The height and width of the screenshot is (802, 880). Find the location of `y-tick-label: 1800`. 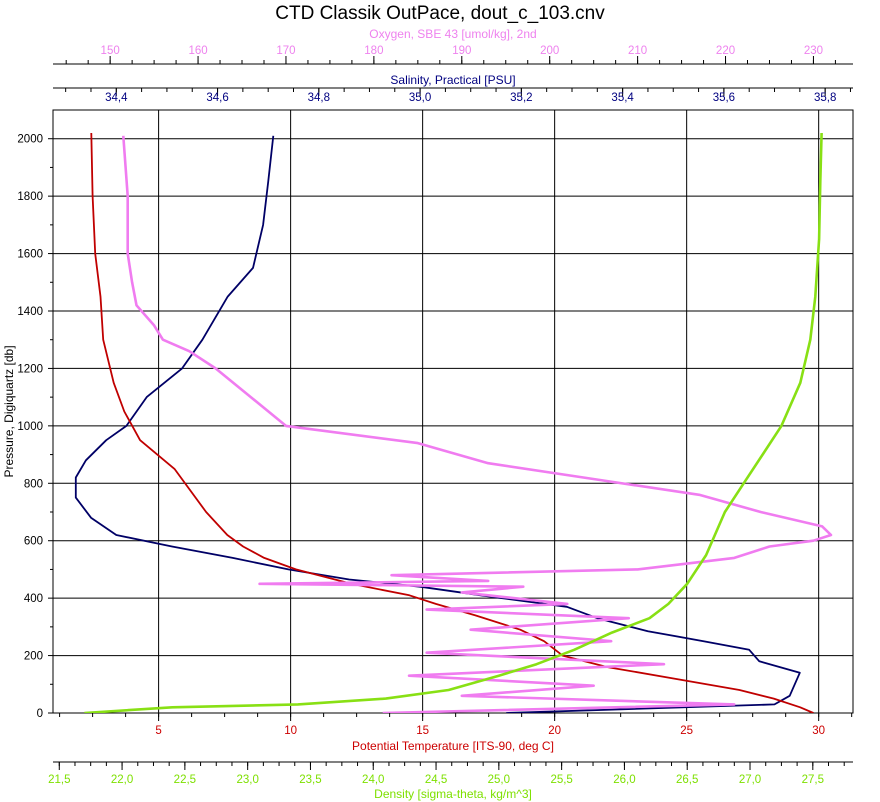

y-tick-label: 1800 is located at coordinates (30, 197).